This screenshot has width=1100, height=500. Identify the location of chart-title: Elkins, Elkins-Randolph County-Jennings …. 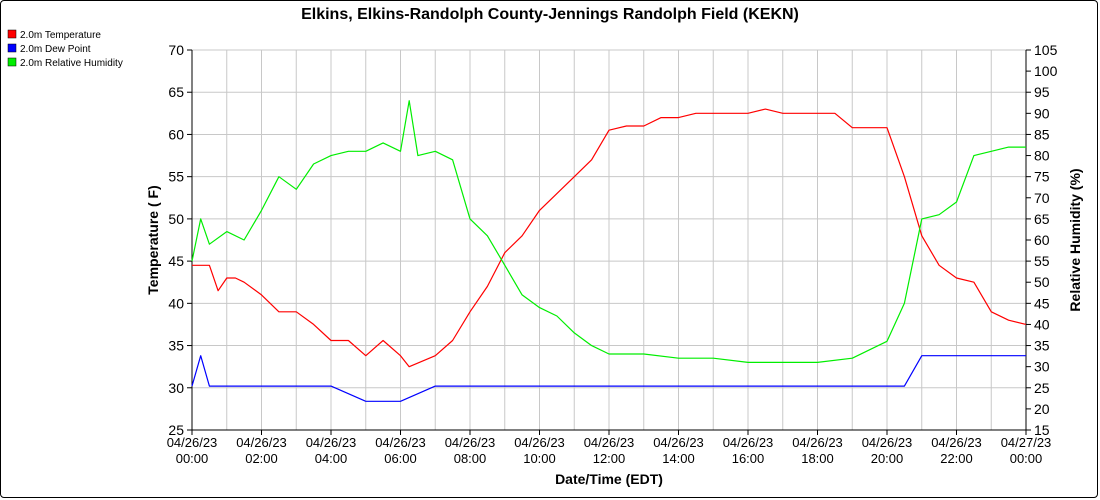
(550, 14).